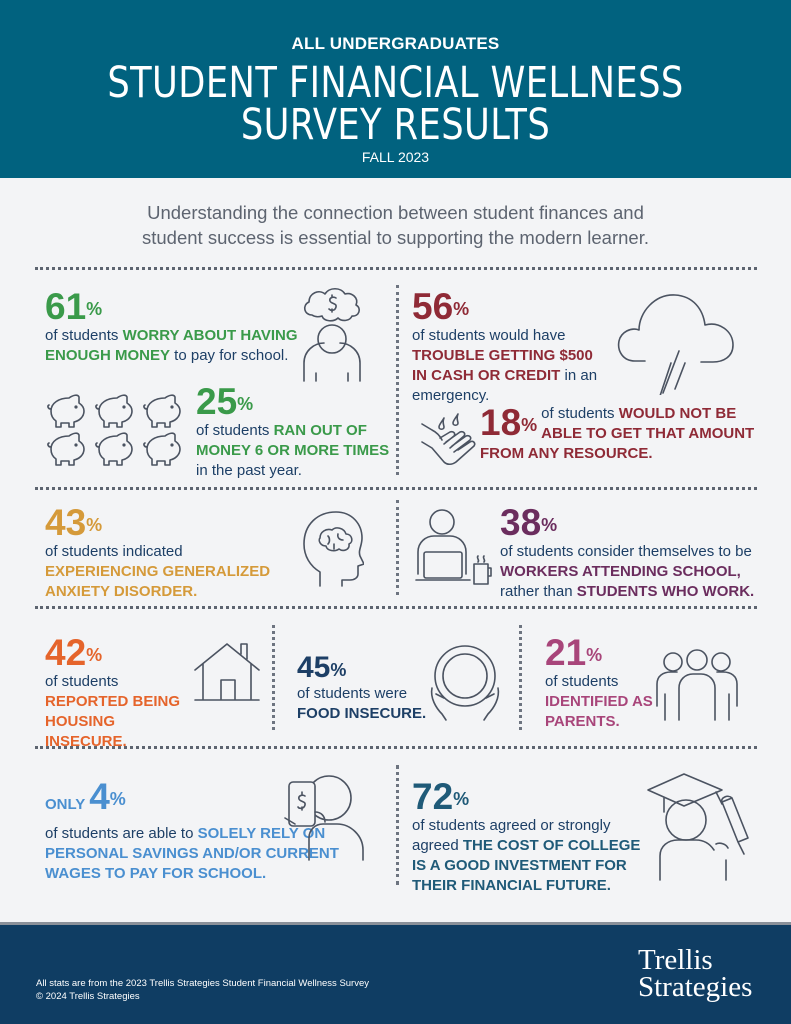  Describe the element at coordinates (362, 713) in the screenshot. I see `stat-highlight: FOOD INSECURE.` at that location.